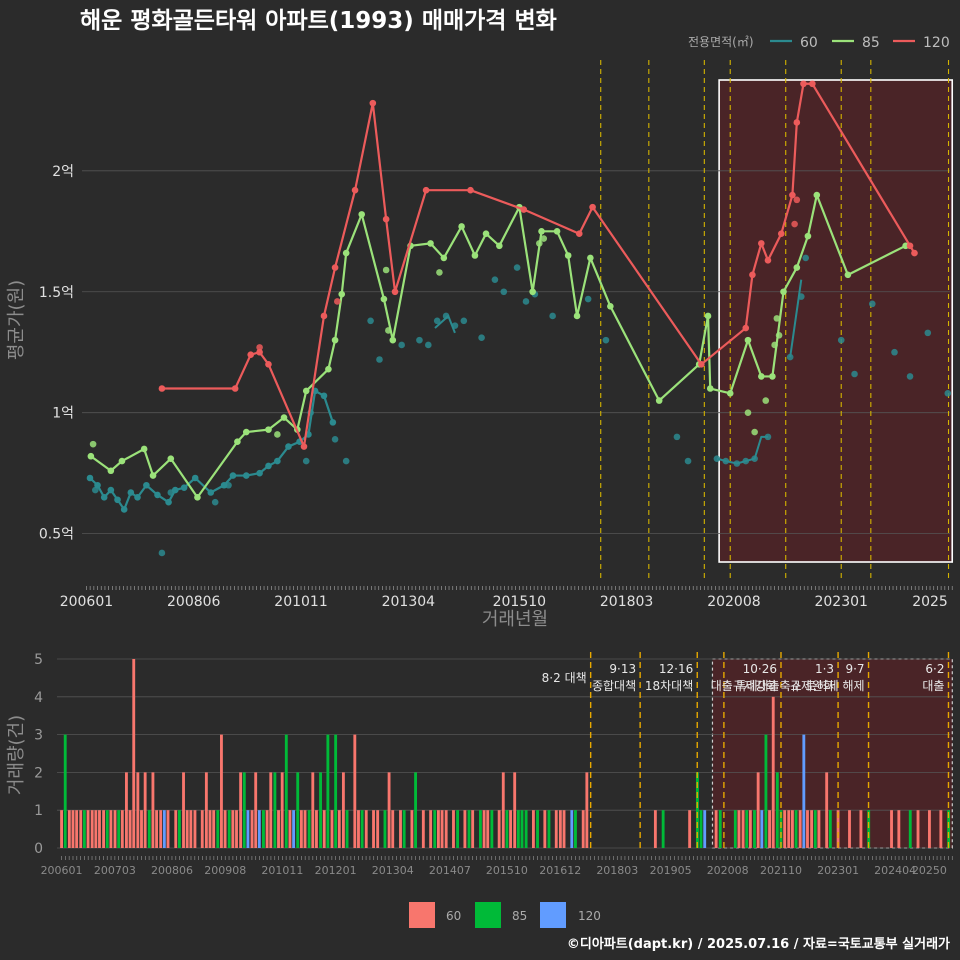 This screenshot has height=960, width=960. I want to click on bar-x-tick-label: 20250, so click(929, 870).